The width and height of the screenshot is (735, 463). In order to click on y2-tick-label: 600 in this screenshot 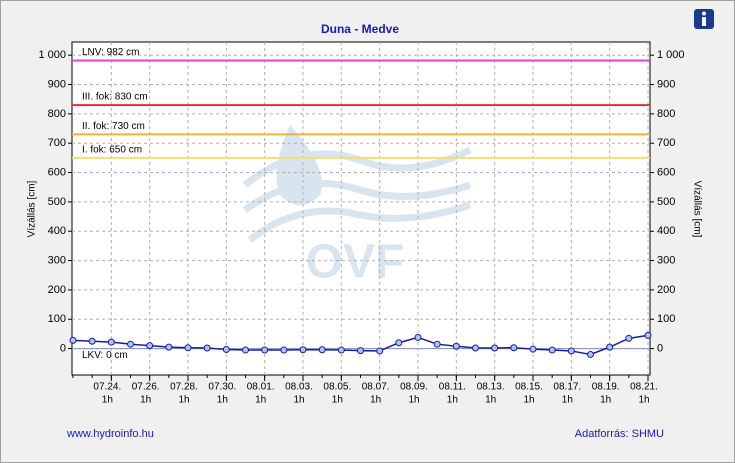, I will do `click(666, 172)`.